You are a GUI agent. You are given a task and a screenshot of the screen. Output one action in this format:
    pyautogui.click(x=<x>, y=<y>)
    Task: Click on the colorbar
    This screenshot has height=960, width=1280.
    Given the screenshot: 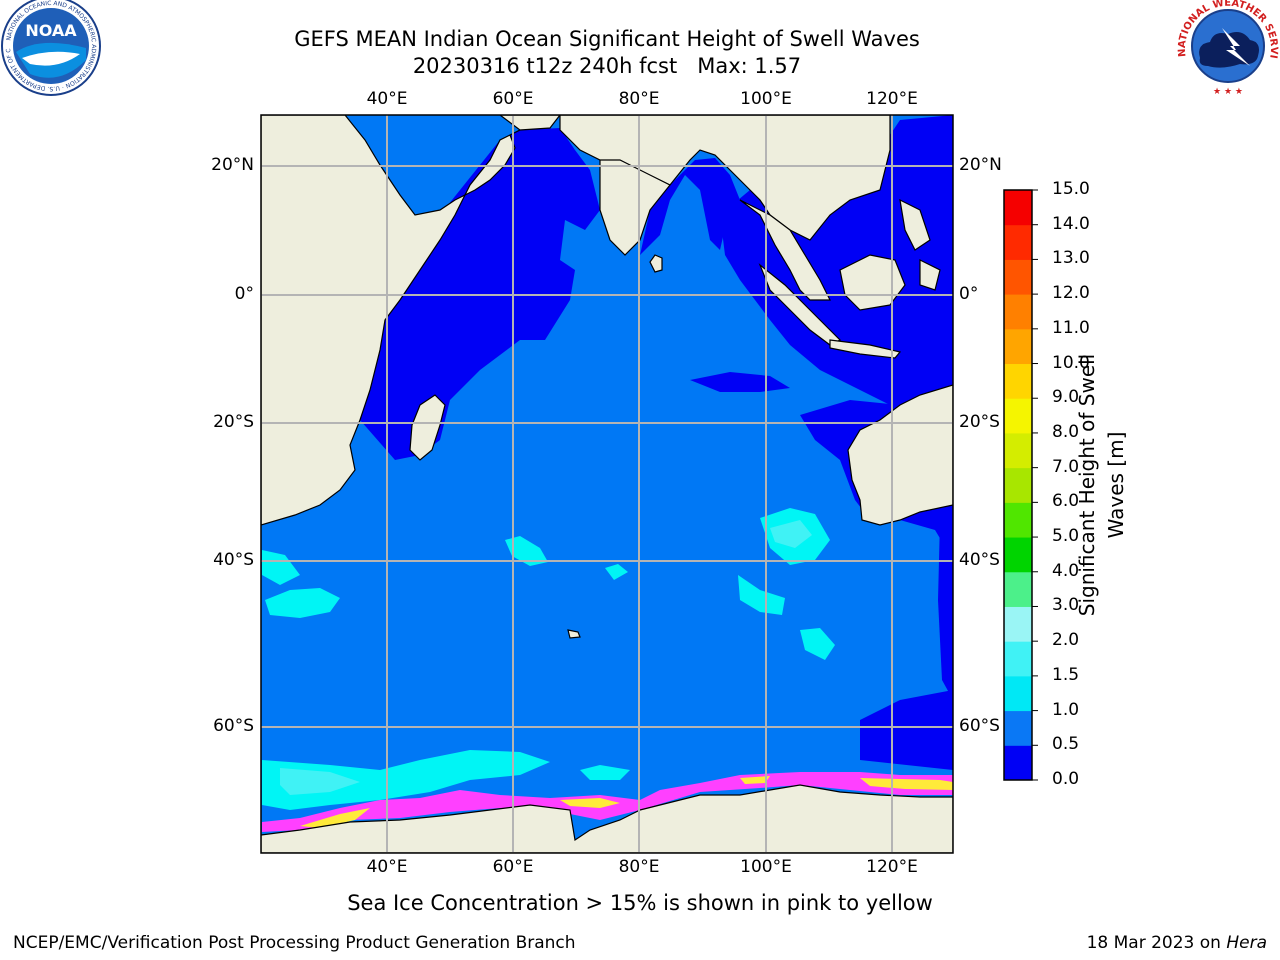 What is the action you would take?
    pyautogui.click(x=1020, y=485)
    